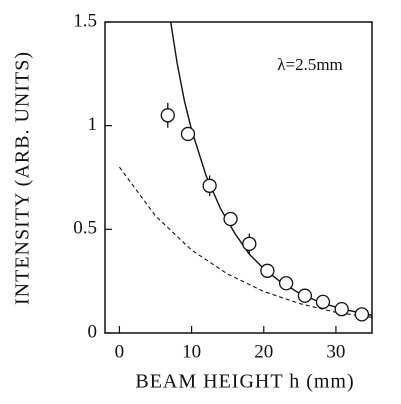 The height and width of the screenshot is (404, 401). I want to click on x-tick-label: 0, so click(120, 351).